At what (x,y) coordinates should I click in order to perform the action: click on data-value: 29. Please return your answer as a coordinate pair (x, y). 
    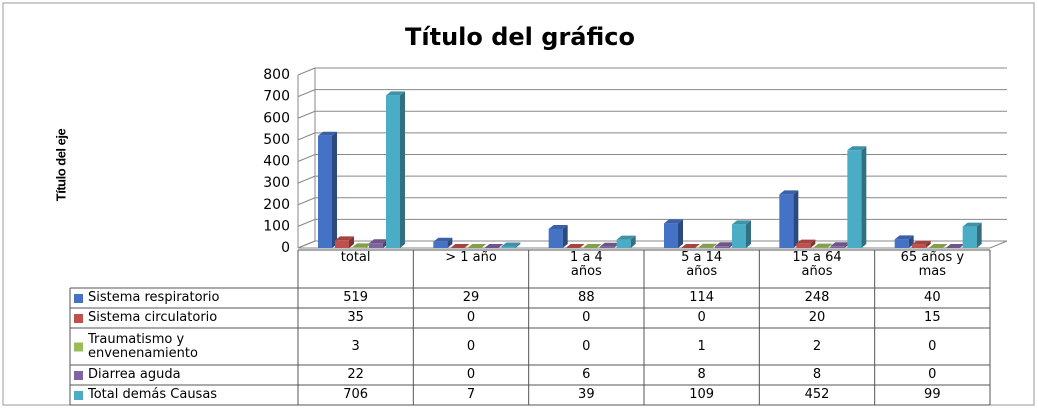
    Looking at the image, I should click on (471, 297).